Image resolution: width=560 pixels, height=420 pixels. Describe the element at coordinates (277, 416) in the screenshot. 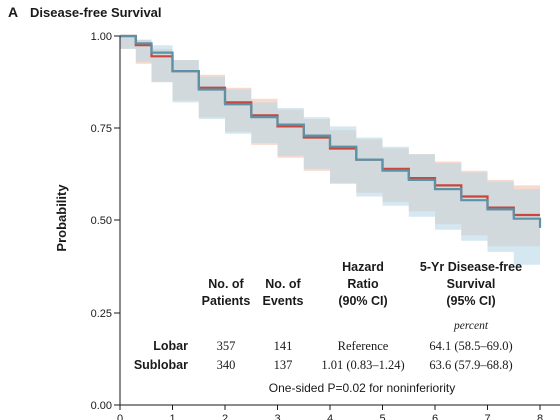

I see `x-tick-label: 3` at that location.